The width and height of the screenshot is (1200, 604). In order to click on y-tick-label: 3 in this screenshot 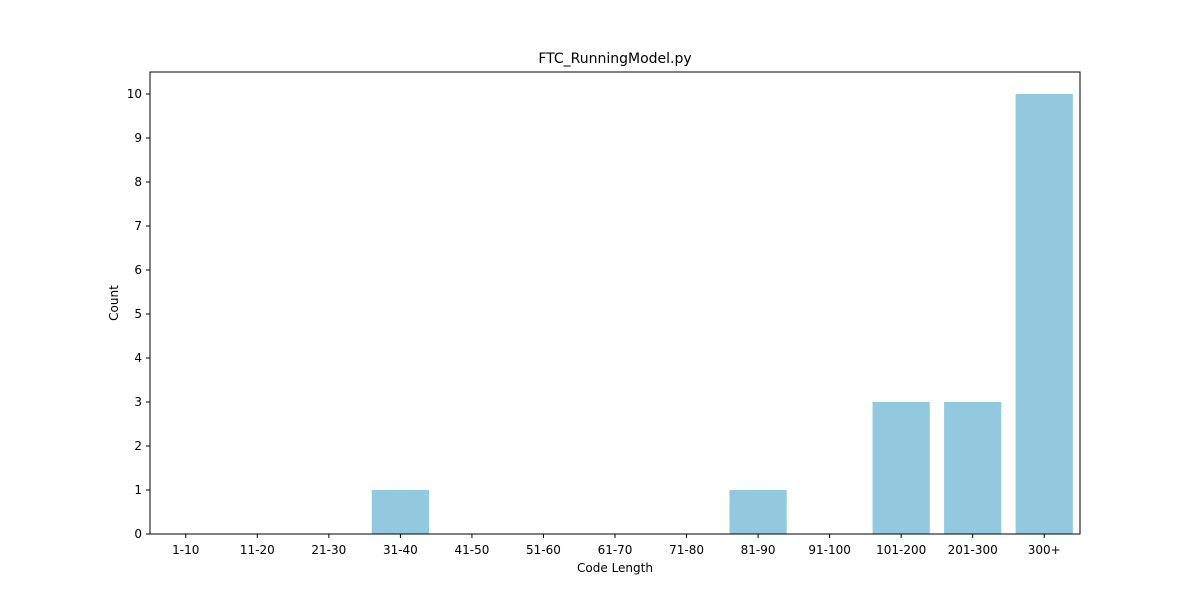, I will do `click(138, 402)`.